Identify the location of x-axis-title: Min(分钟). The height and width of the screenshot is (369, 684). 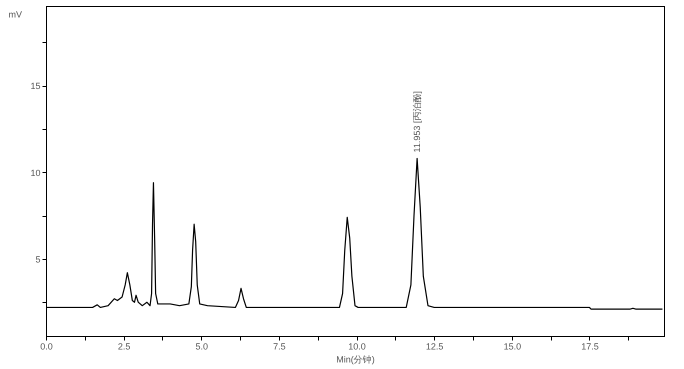
(355, 359).